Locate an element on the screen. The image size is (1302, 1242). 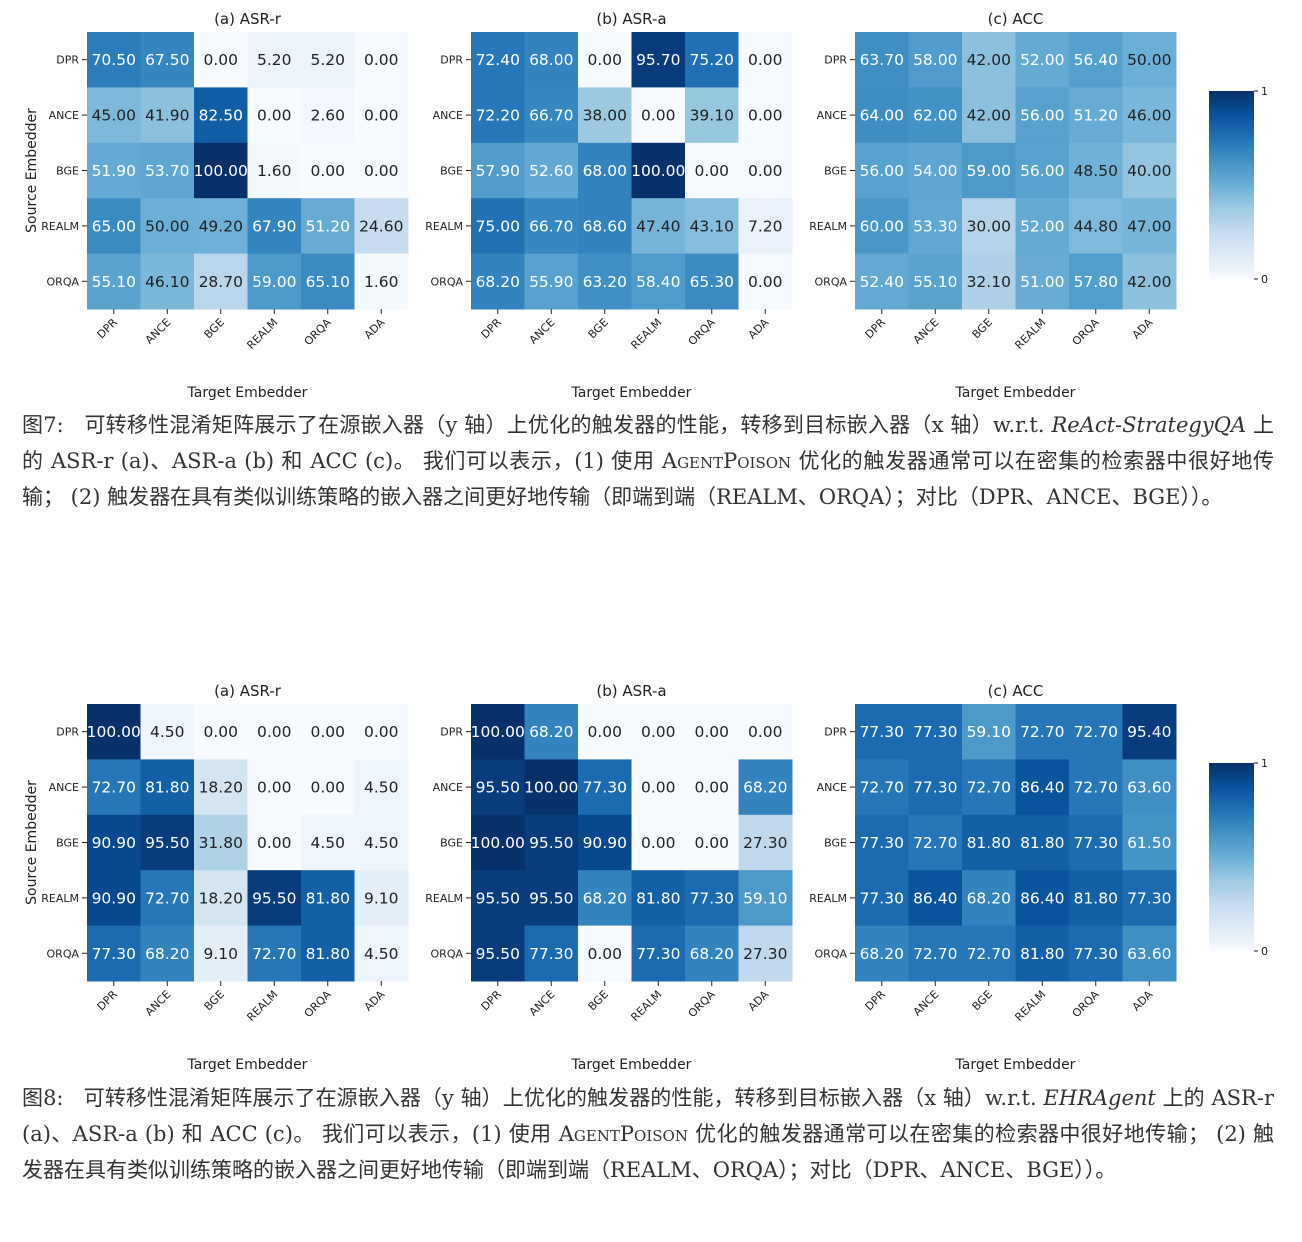
x-tick-label: ADA is located at coordinates (375, 329).